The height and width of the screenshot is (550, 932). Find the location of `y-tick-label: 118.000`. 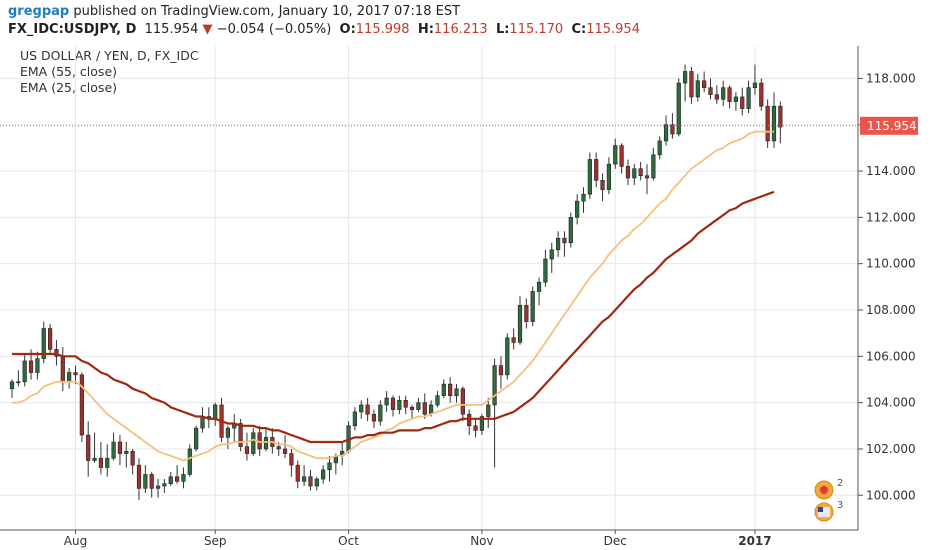

y-tick-label: 118.000 is located at coordinates (891, 78).